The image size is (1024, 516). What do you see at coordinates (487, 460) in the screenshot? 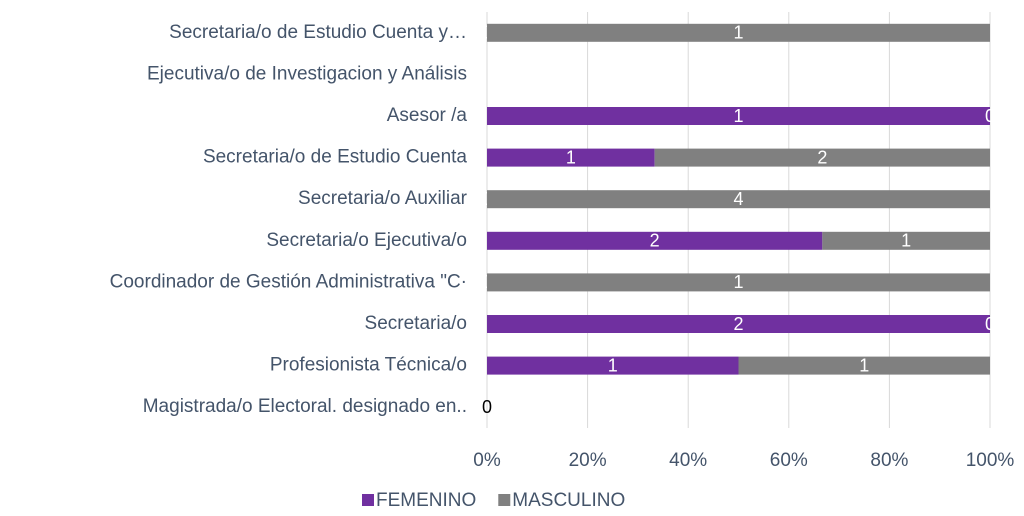
I see `x-tick-label: 0%` at bounding box center [487, 460].